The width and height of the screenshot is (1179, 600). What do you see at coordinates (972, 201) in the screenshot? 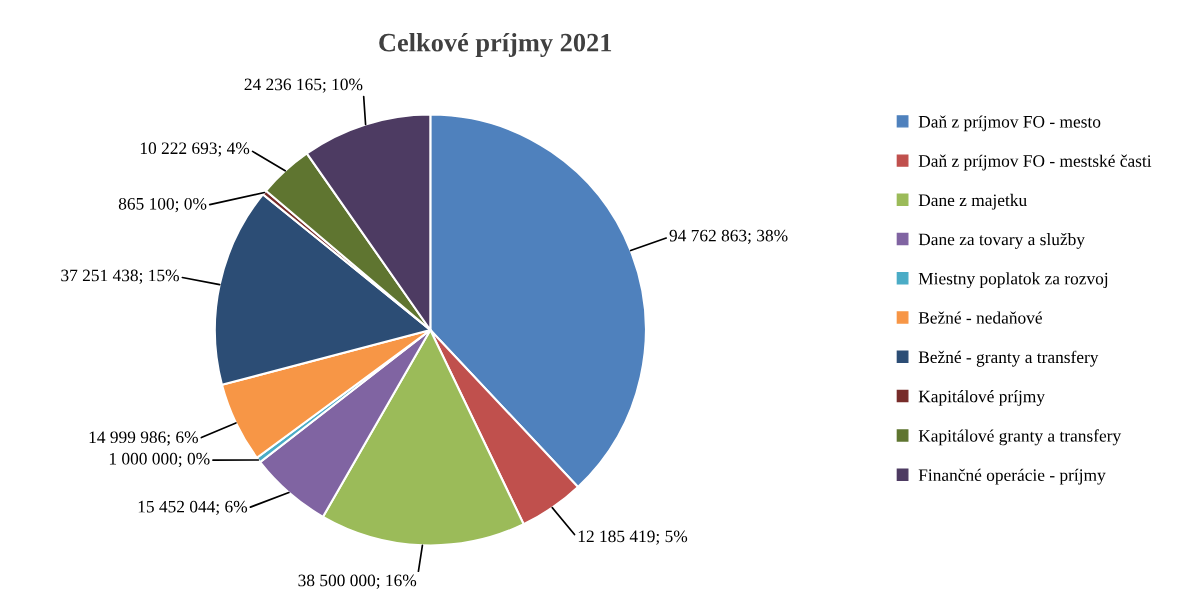
I see `legend-label: Dane z majetku` at bounding box center [972, 201].